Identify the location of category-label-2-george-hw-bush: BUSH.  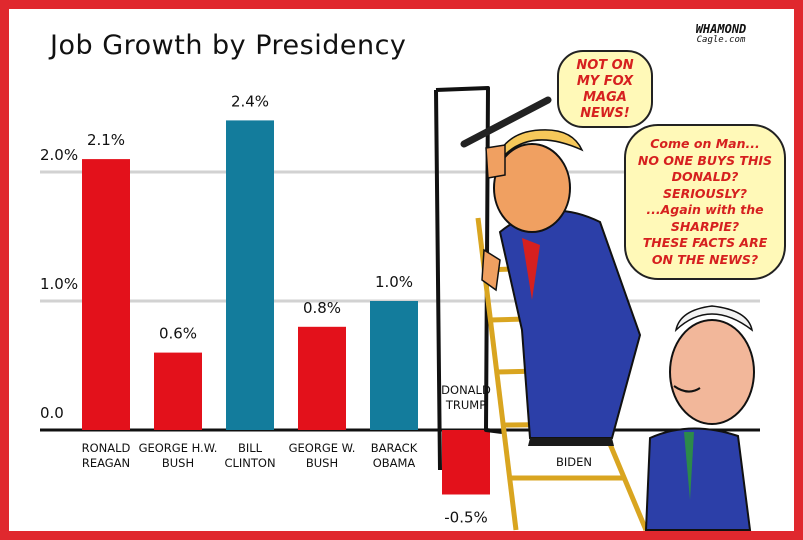
(178, 463).